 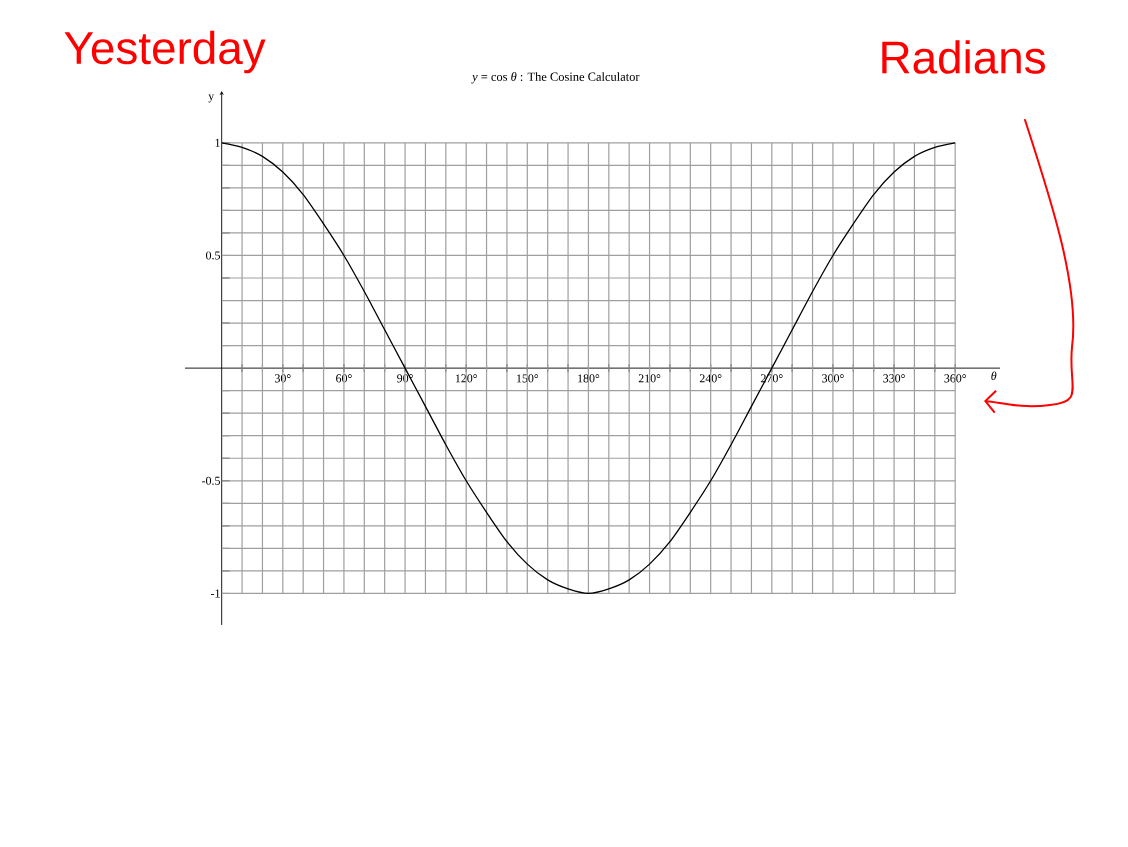 What do you see at coordinates (555, 78) in the screenshot?
I see `chart-title: y = cos θ : The Cosine Calculator` at bounding box center [555, 78].